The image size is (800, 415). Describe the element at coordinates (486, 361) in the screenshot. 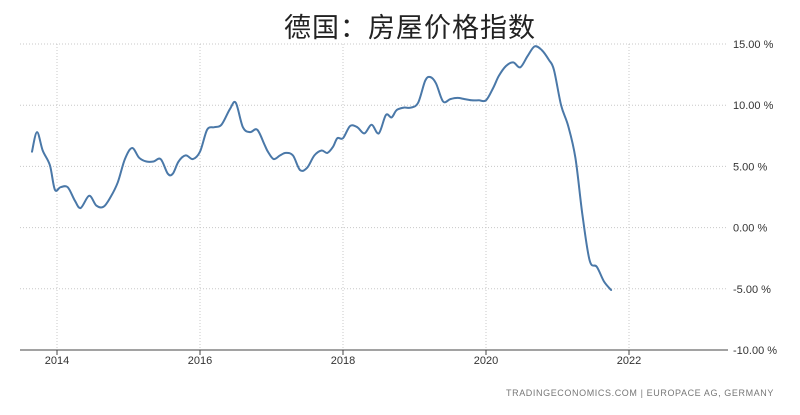

I see `x-tick-label: 2020` at that location.